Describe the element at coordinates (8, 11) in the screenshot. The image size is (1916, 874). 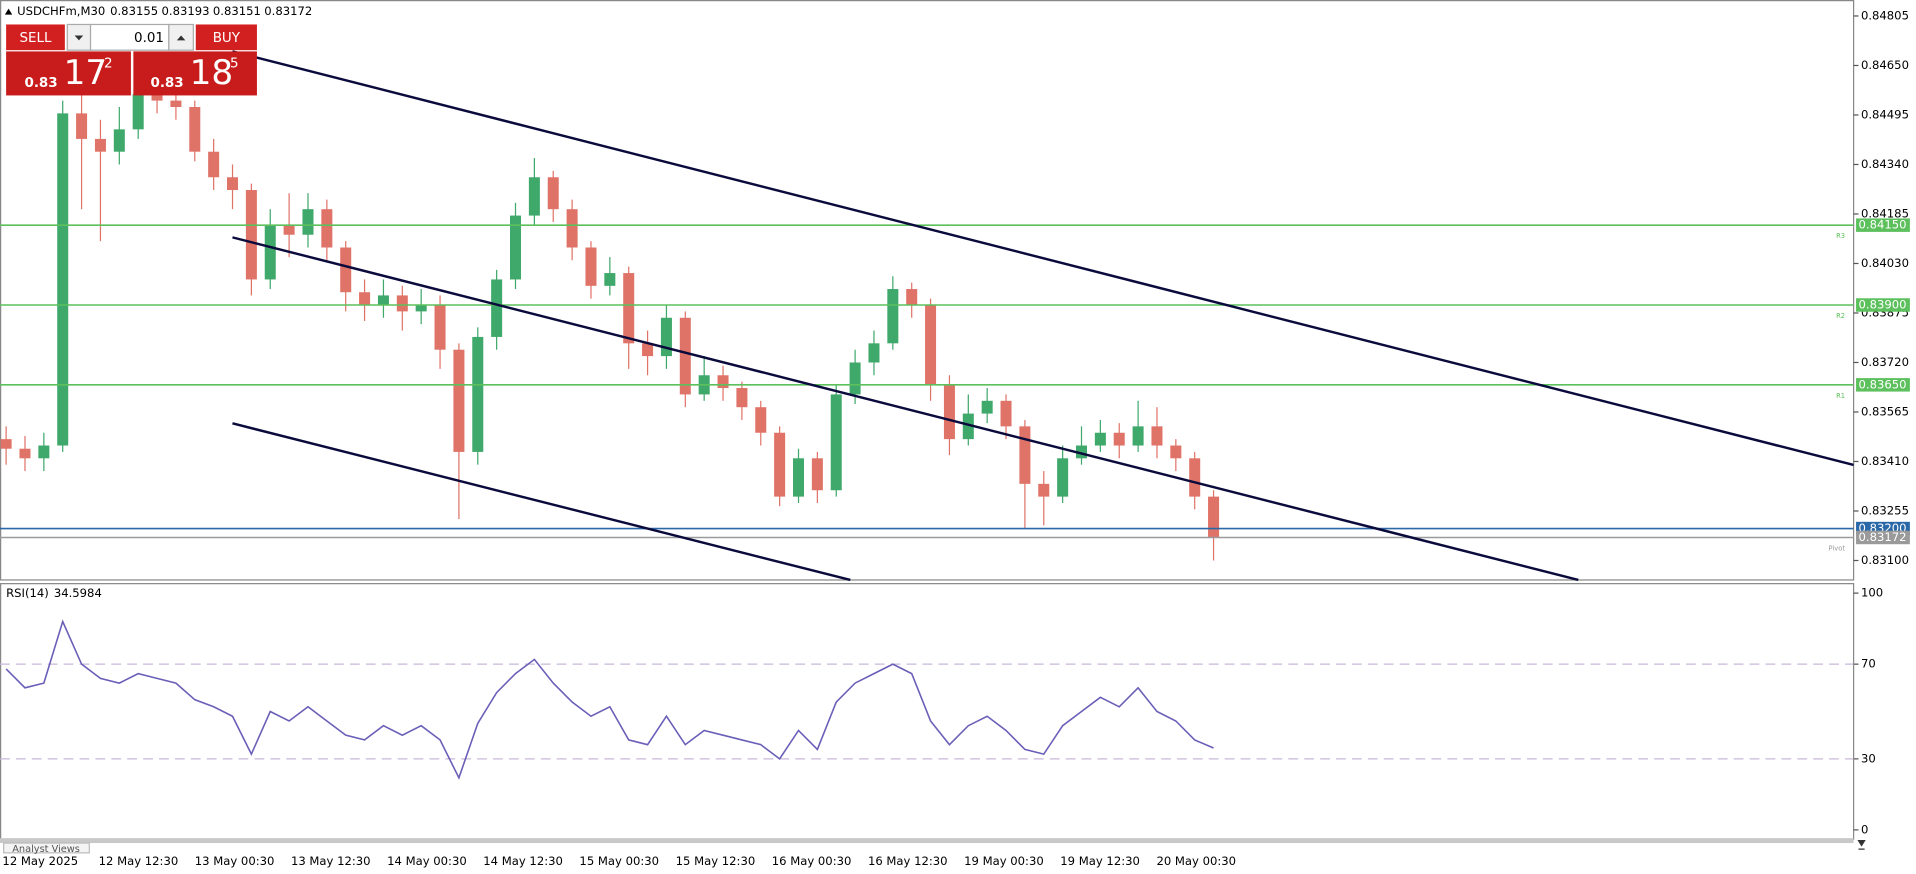
I see `collapse-icon` at that location.